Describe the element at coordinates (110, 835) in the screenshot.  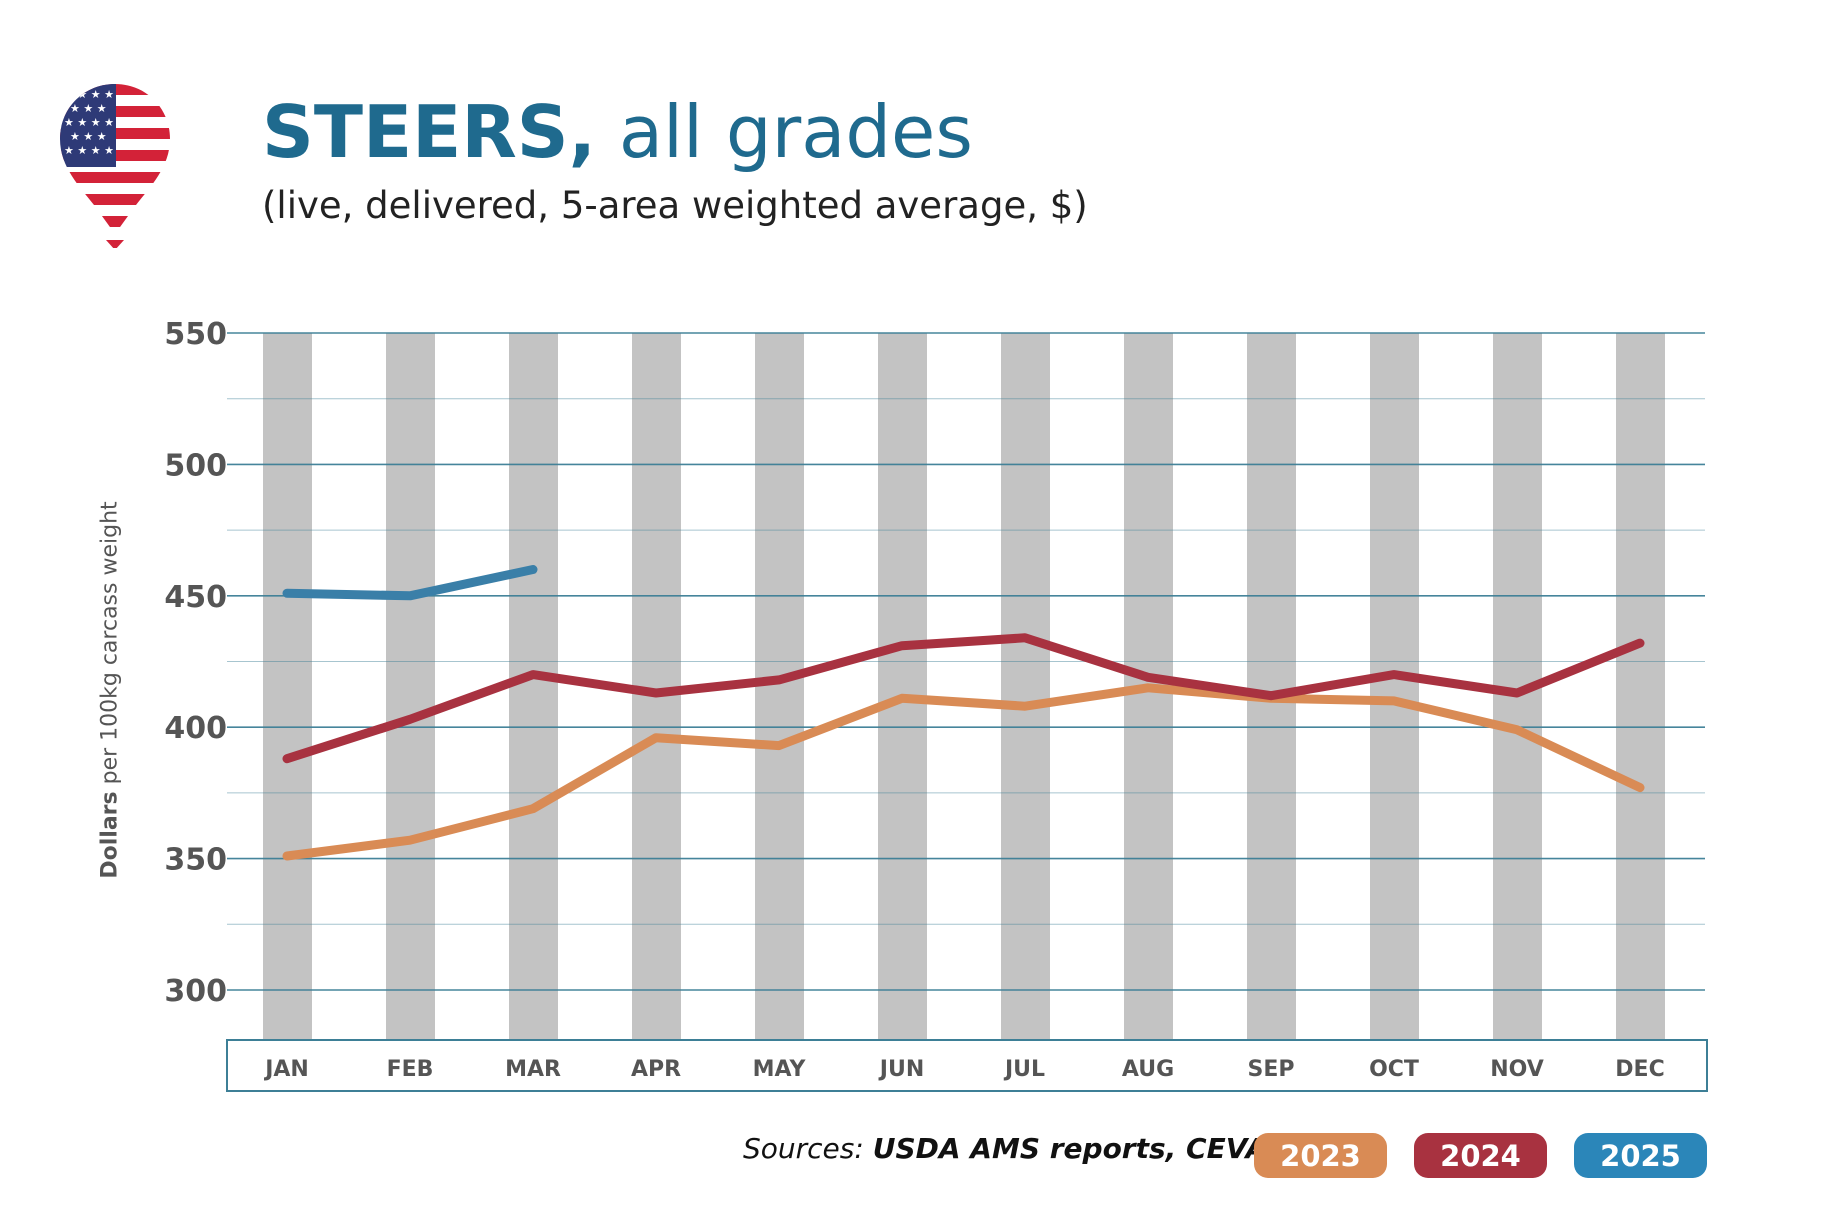
I see `y-axis-label-bold: Dollars` at that location.